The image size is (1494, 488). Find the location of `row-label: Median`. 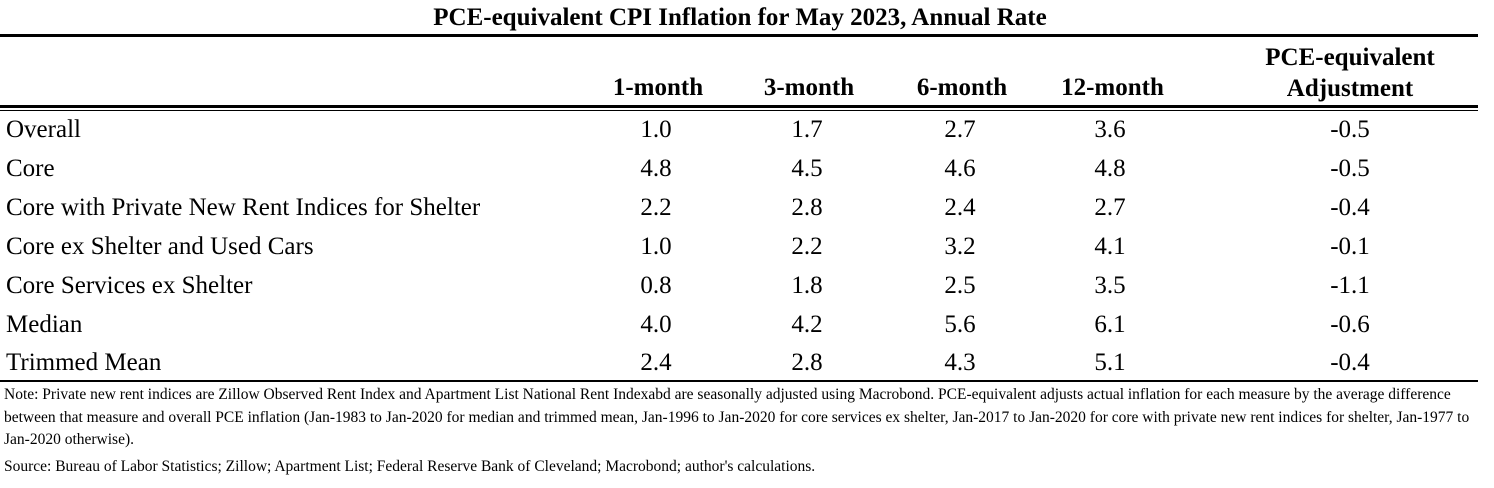

row-label: Median is located at coordinates (44, 324).